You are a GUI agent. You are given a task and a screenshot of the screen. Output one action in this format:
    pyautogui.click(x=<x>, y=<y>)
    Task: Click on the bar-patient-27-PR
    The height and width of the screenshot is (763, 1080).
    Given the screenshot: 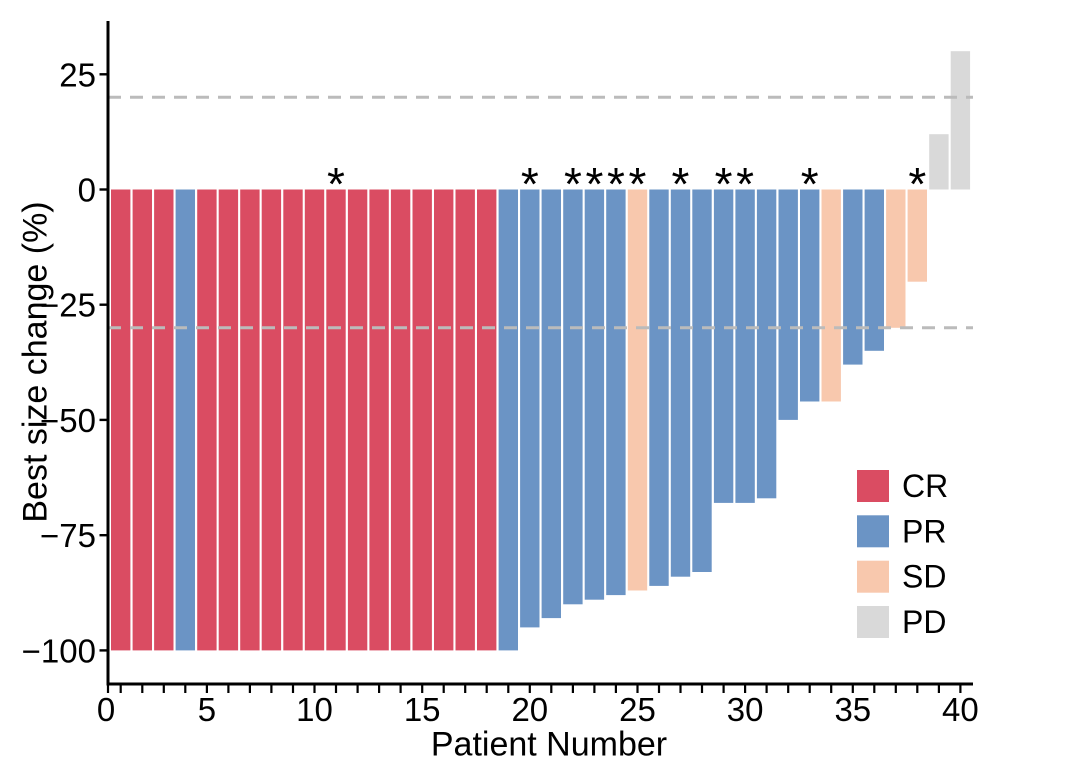 What is the action you would take?
    pyautogui.click(x=680, y=383)
    